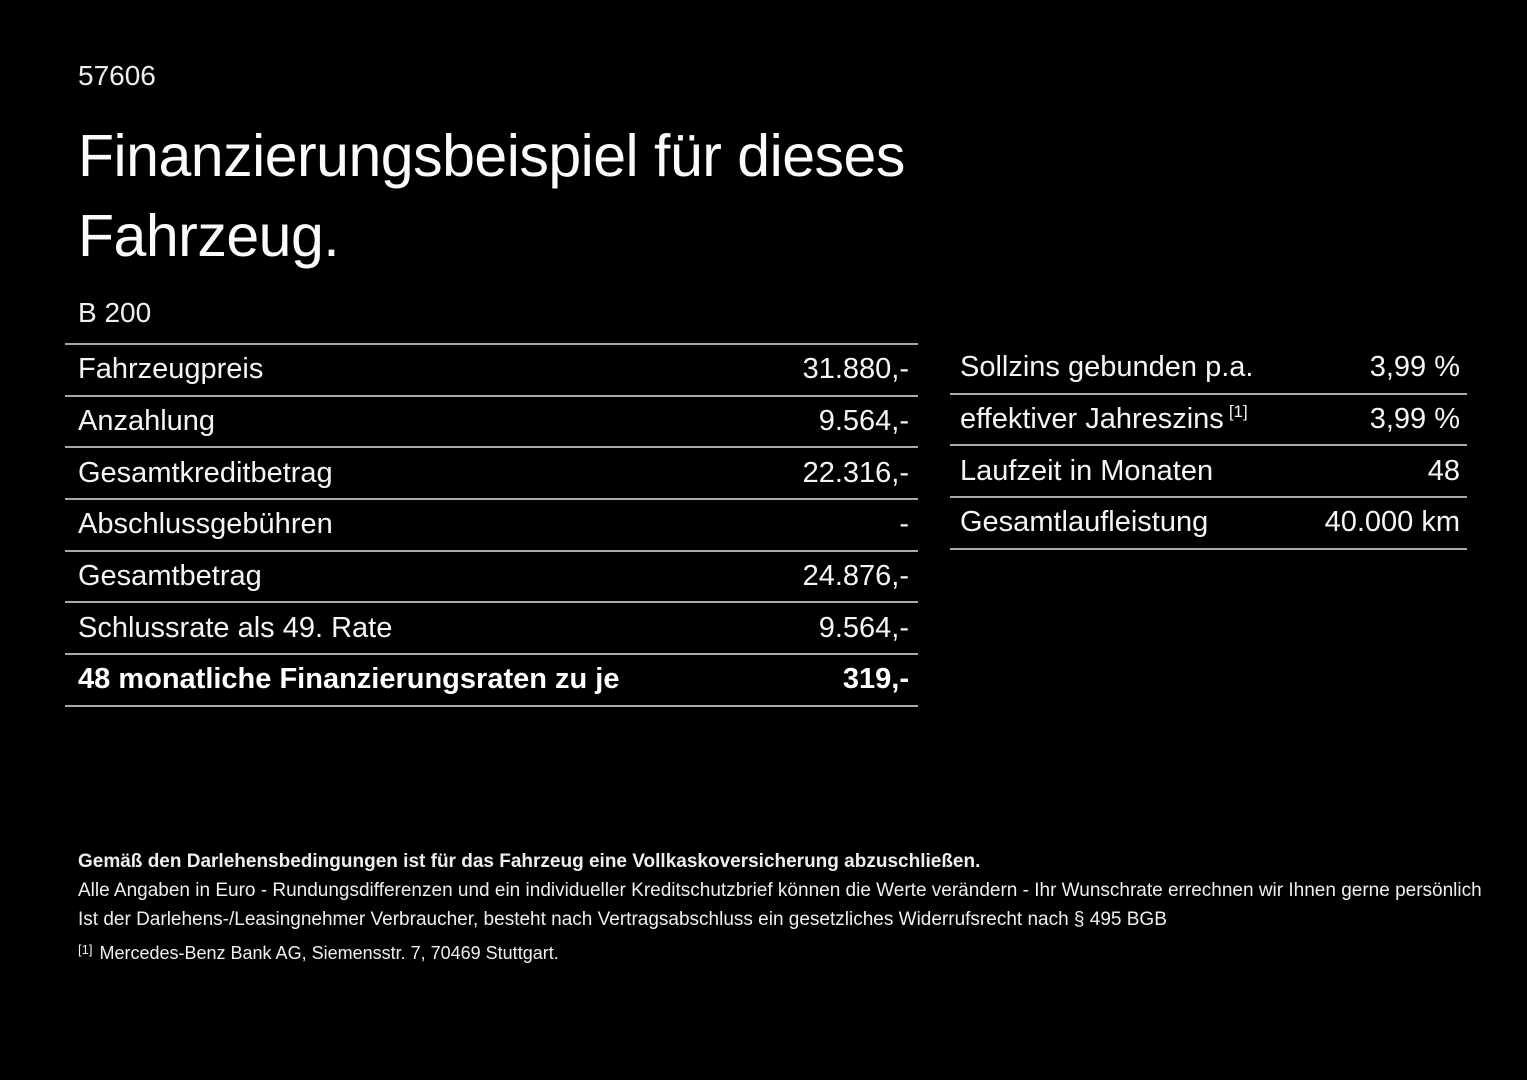 The image size is (1527, 1080). I want to click on row-value: 40.000 km, so click(1392, 522).